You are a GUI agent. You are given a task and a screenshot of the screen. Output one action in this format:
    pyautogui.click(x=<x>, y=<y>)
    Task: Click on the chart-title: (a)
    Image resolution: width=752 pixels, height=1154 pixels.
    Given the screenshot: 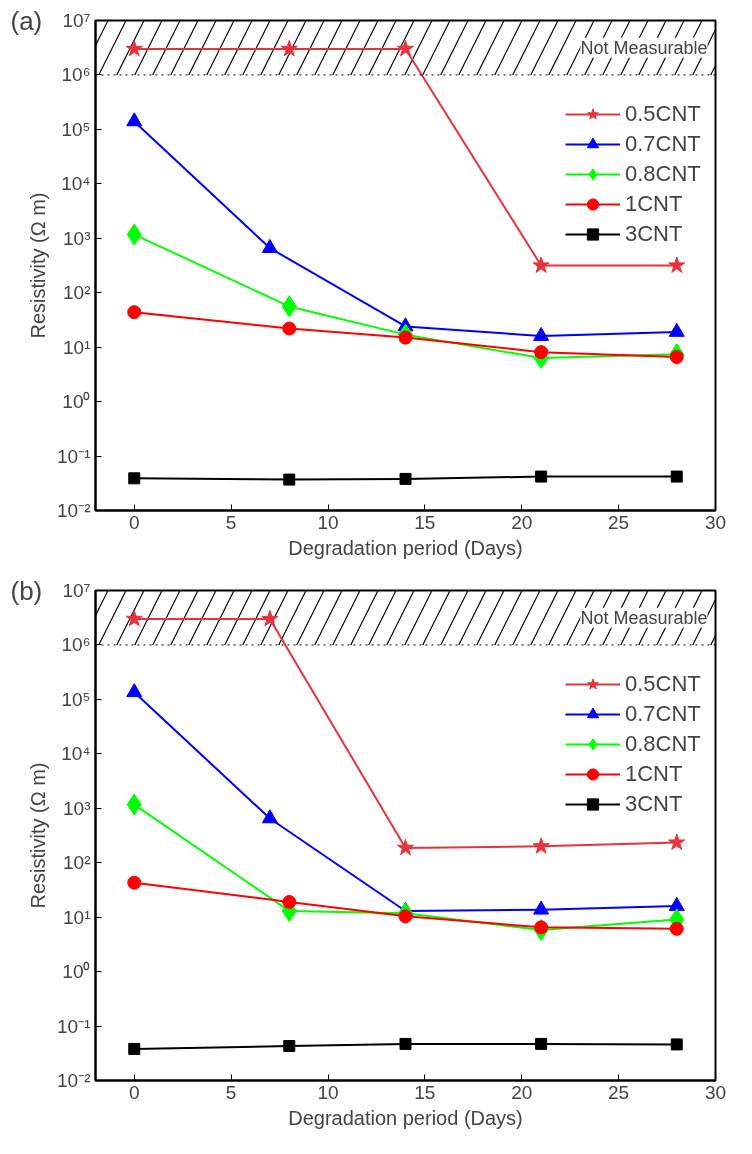 What is the action you would take?
    pyautogui.click(x=26, y=20)
    